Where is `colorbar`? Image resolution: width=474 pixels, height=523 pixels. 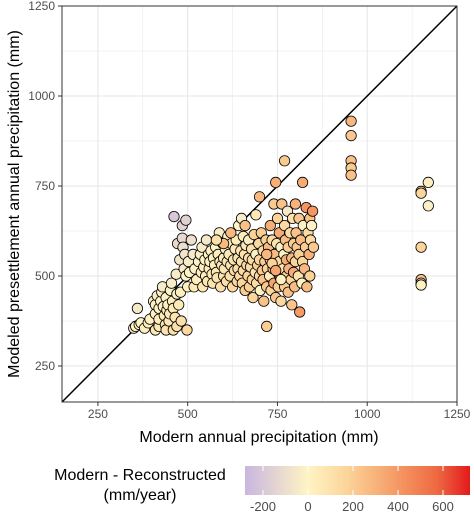
colorbar is located at coordinates (357, 480).